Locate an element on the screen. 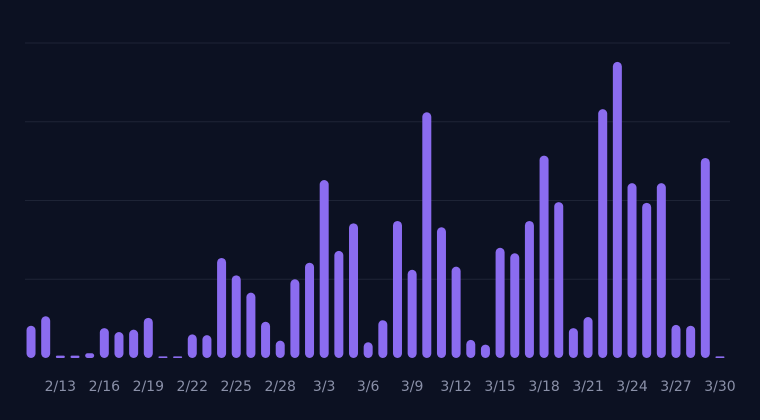 The width and height of the screenshot is (760, 420). x-tick-label: 2/16 is located at coordinates (105, 387).